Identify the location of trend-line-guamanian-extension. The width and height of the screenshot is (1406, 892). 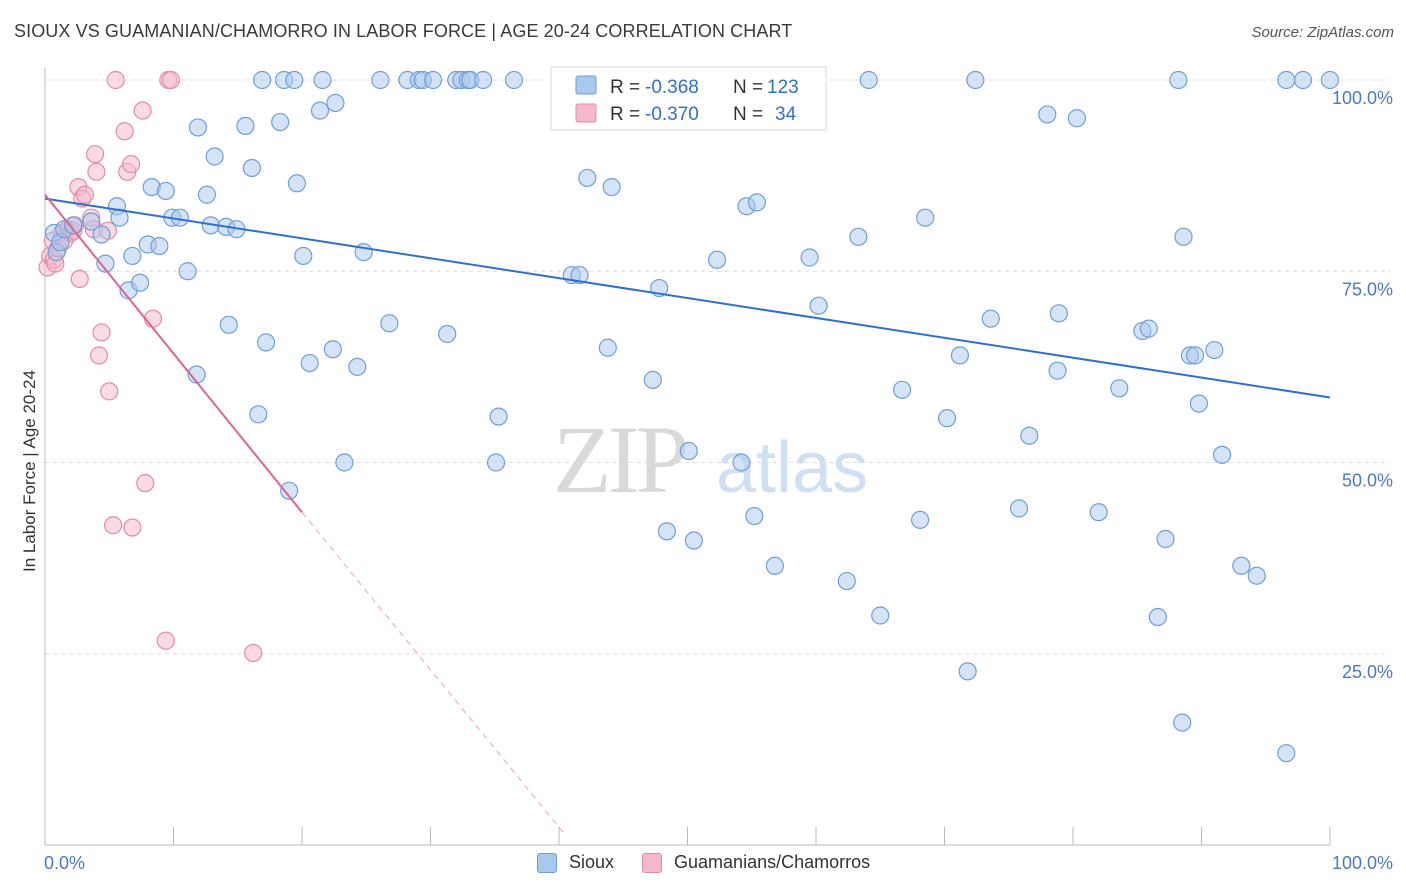
(433, 672).